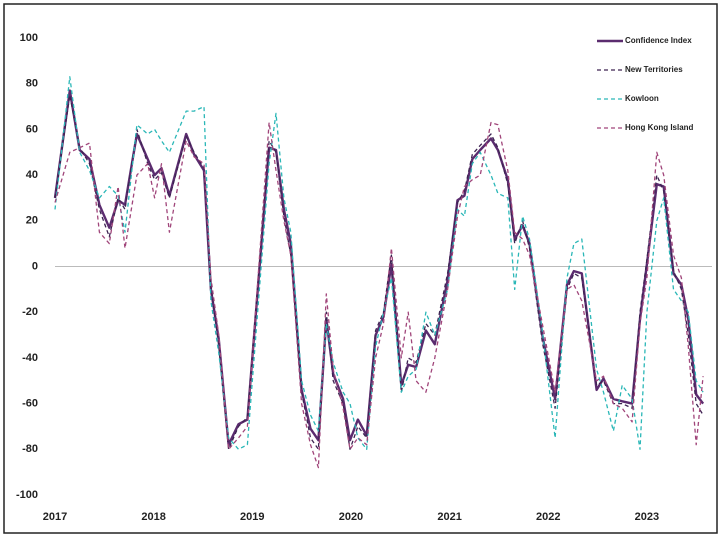 The width and height of the screenshot is (721, 537). Describe the element at coordinates (35, 266) in the screenshot. I see `y-tick-label: 0` at that location.